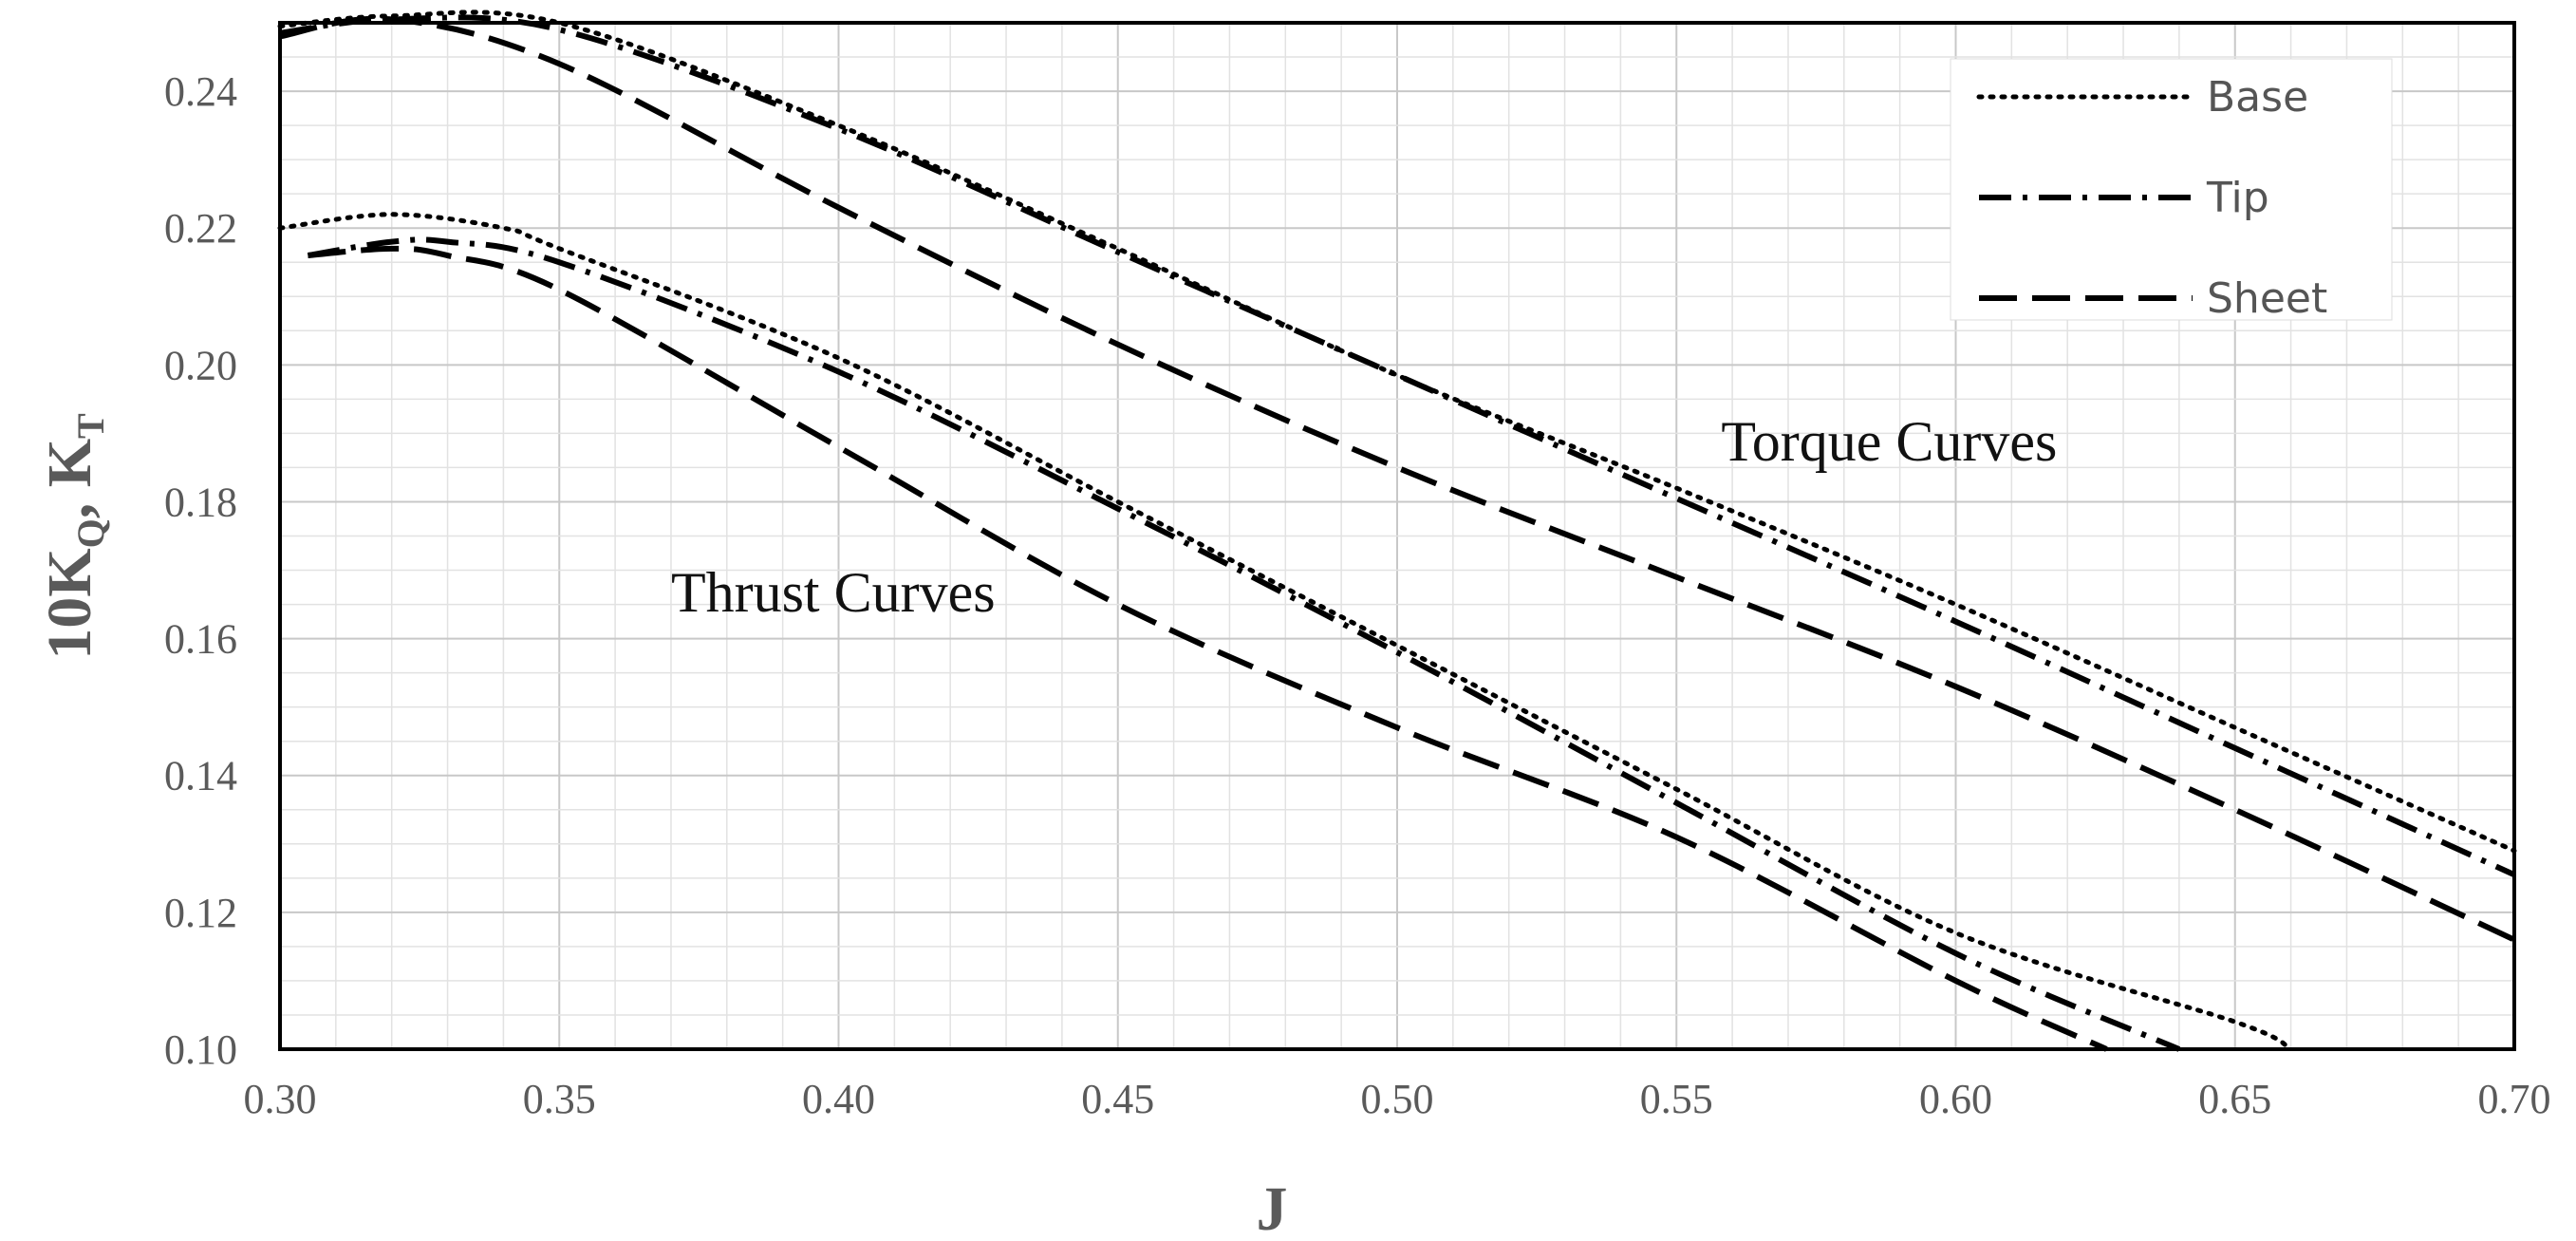  What do you see at coordinates (201, 639) in the screenshot?
I see `y-tick-label: 0.16` at bounding box center [201, 639].